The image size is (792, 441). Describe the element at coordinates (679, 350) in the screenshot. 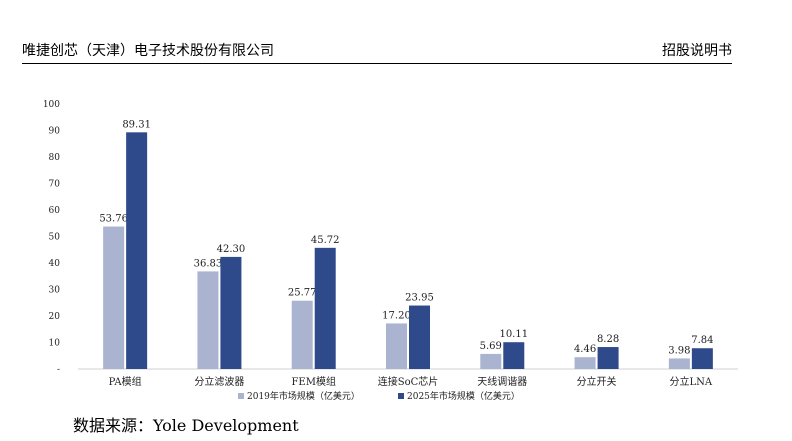

I see `data-label: 3.98` at that location.